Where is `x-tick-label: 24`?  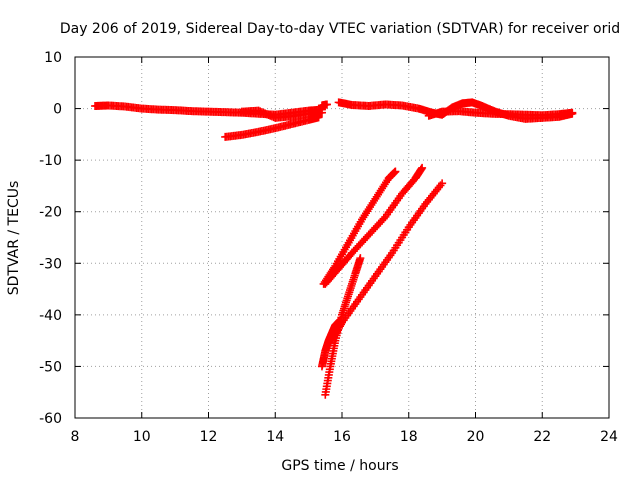 x-tick-label: 24 is located at coordinates (609, 437).